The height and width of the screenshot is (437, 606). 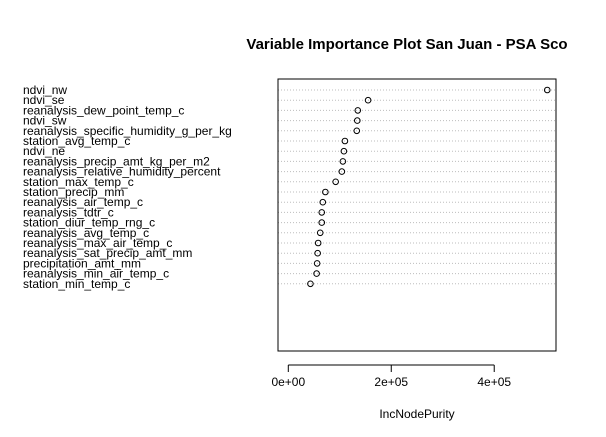 I want to click on variable-label: reanalysis_avg_temp_c, so click(x=86, y=233).